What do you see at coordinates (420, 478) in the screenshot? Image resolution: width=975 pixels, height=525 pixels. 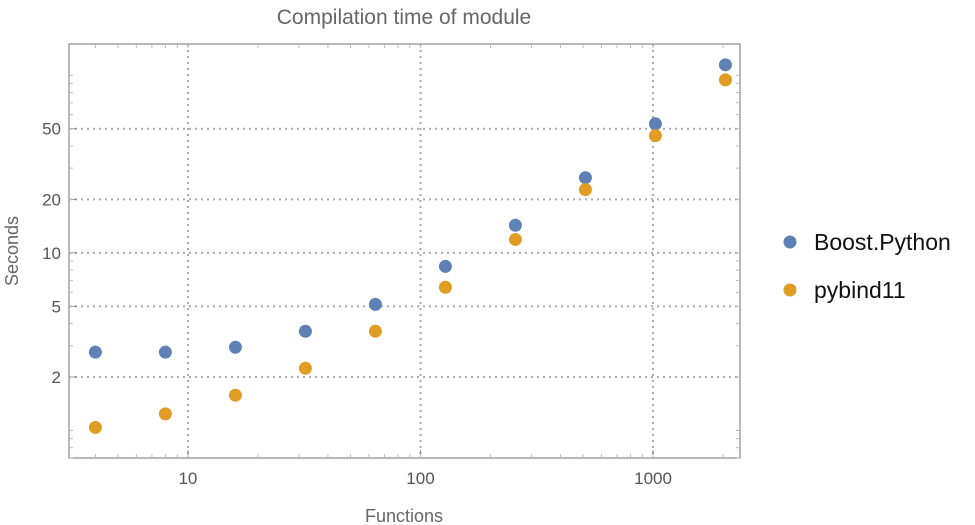 I see `x-tick-label: 100` at bounding box center [420, 478].